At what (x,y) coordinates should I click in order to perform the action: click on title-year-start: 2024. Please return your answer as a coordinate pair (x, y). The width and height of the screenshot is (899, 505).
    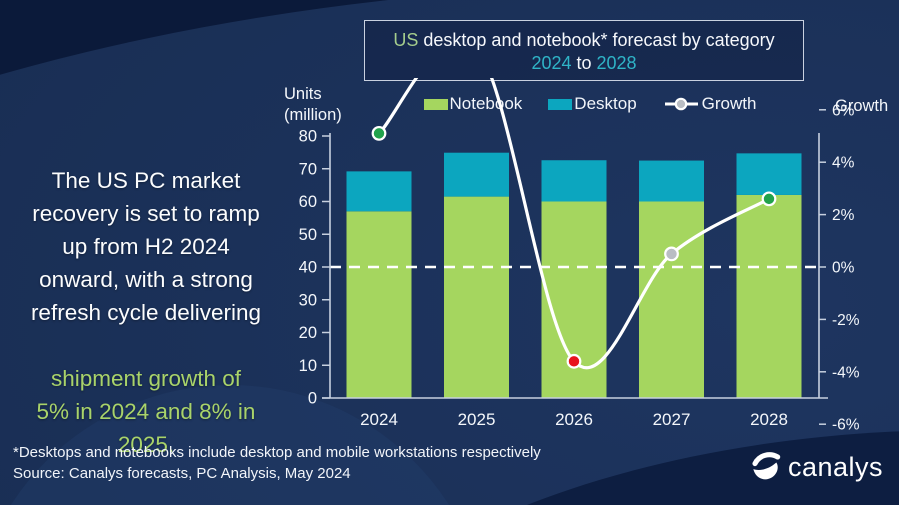
    Looking at the image, I should click on (551, 63).